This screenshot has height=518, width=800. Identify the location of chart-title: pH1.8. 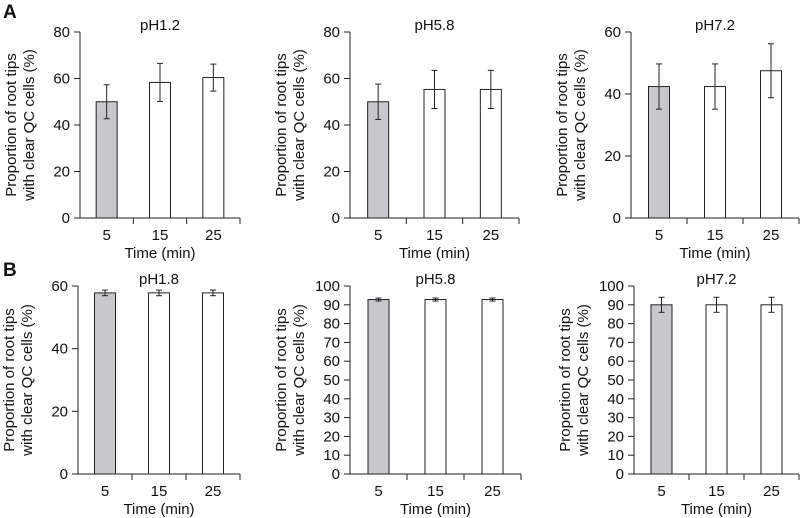
(159, 279).